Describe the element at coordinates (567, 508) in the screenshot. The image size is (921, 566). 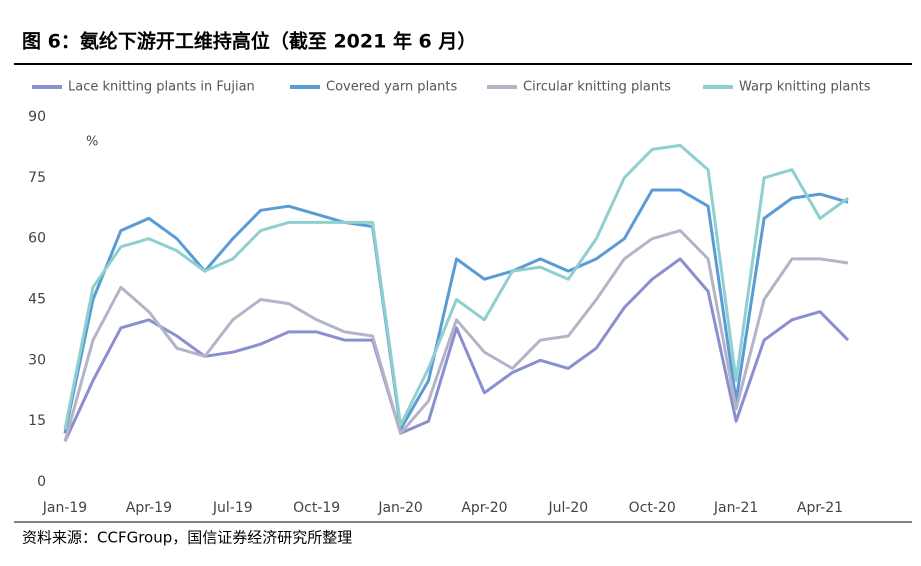
I see `x-tick-label: Jul-20` at that location.